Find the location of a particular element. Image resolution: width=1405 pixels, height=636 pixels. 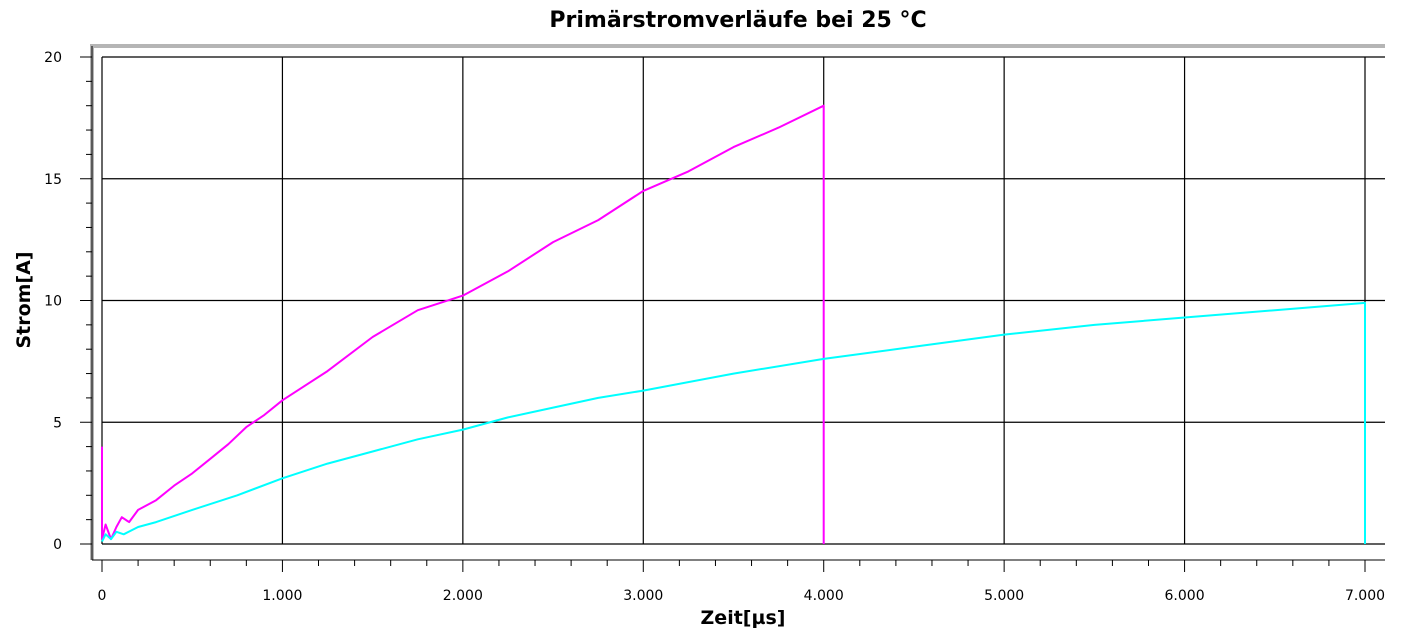

x-tick-label: 1.000 is located at coordinates (282, 596).